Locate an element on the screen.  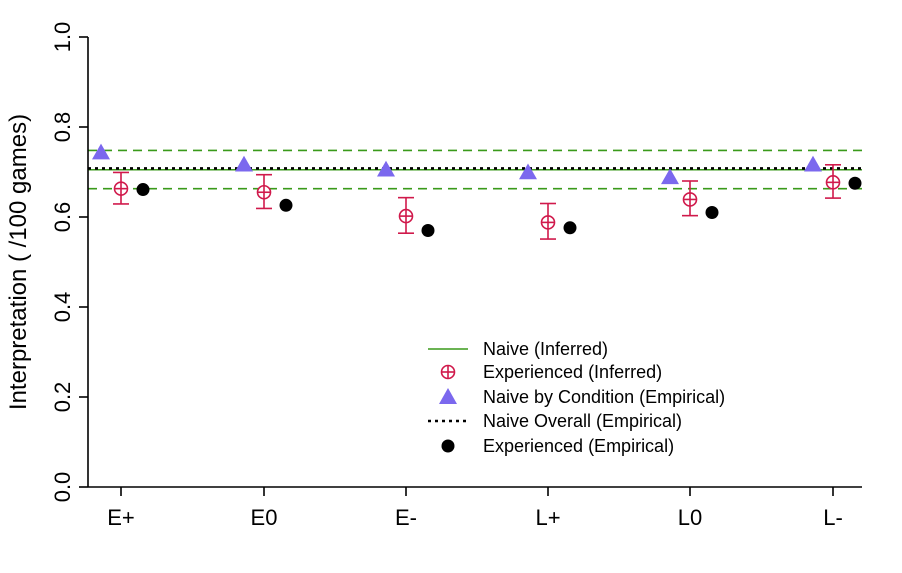
x-tick-label: E- is located at coordinates (406, 517).